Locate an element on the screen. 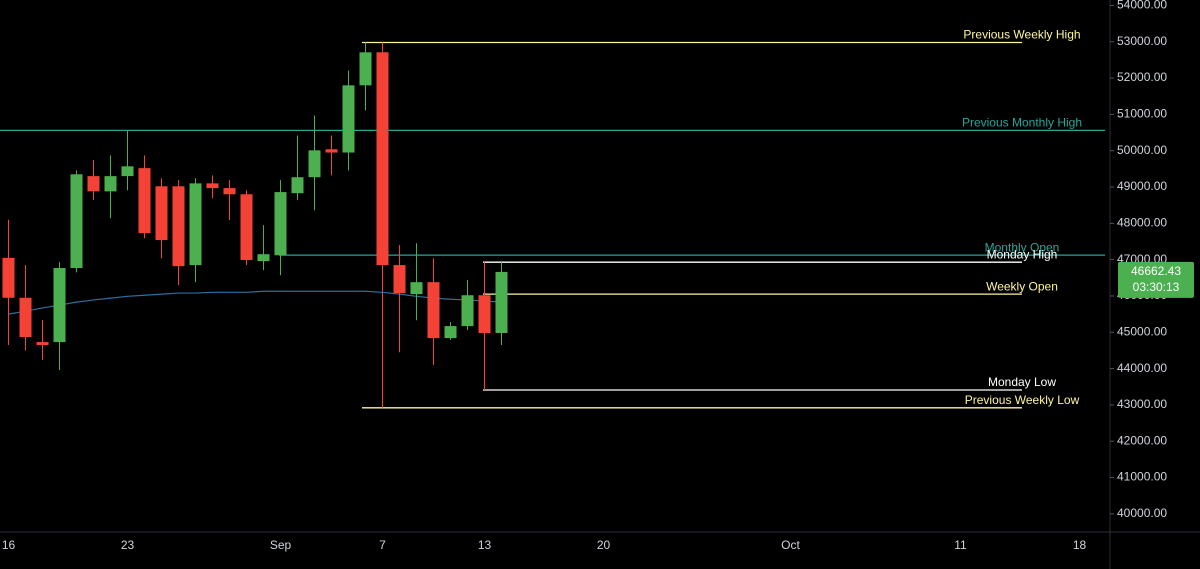  level-label: Previous Weekly Low is located at coordinates (1022, 400).